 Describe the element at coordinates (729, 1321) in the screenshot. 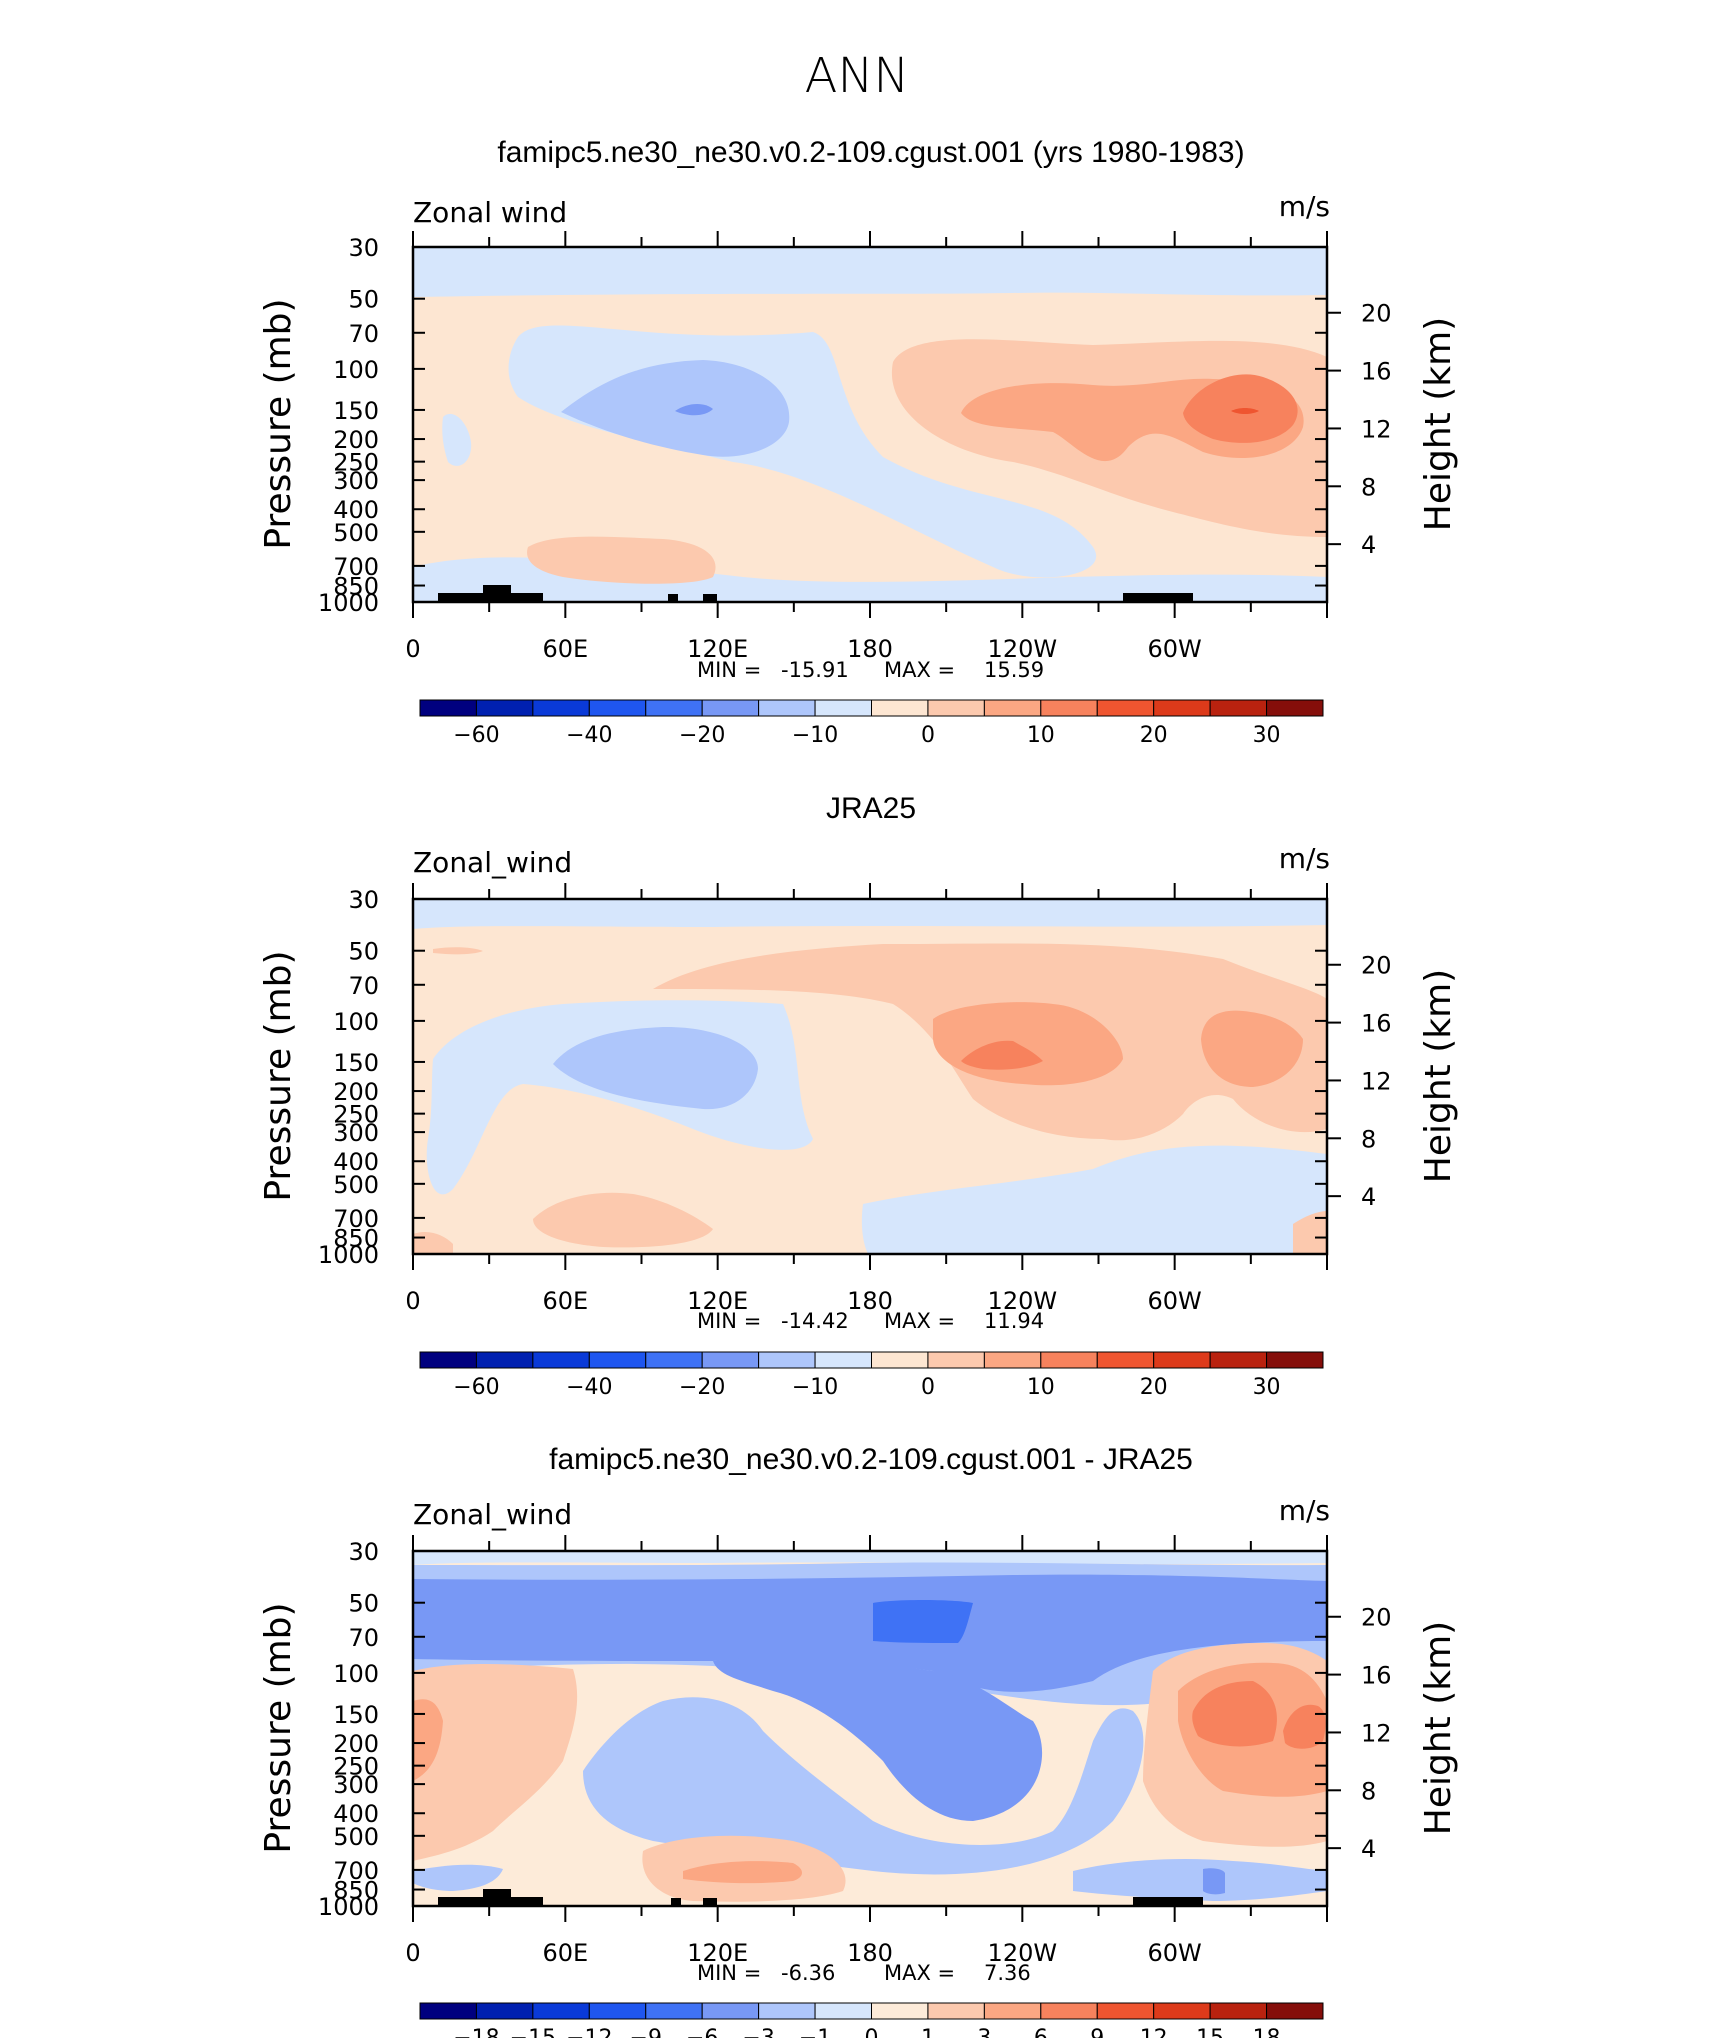

I see `panel-2-min-label: MIN =` at that location.